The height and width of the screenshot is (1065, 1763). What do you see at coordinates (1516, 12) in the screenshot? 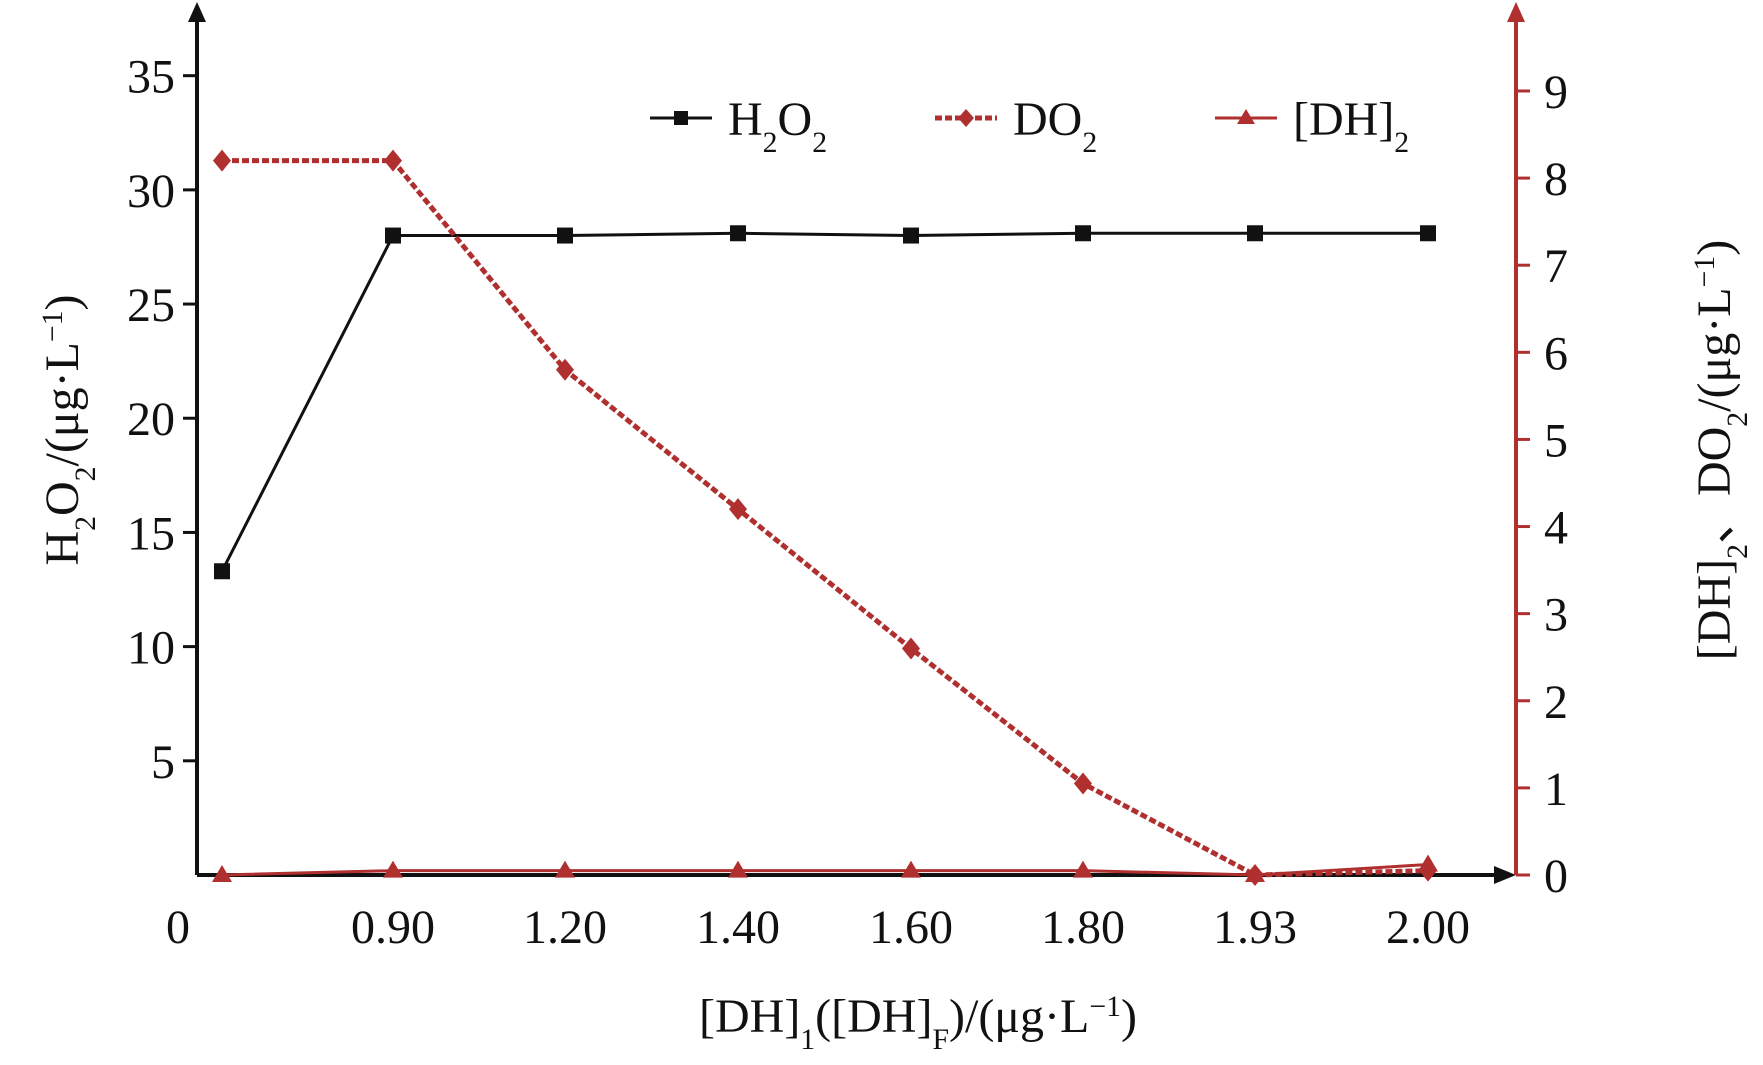
I see `right-axis-arrow` at bounding box center [1516, 12].